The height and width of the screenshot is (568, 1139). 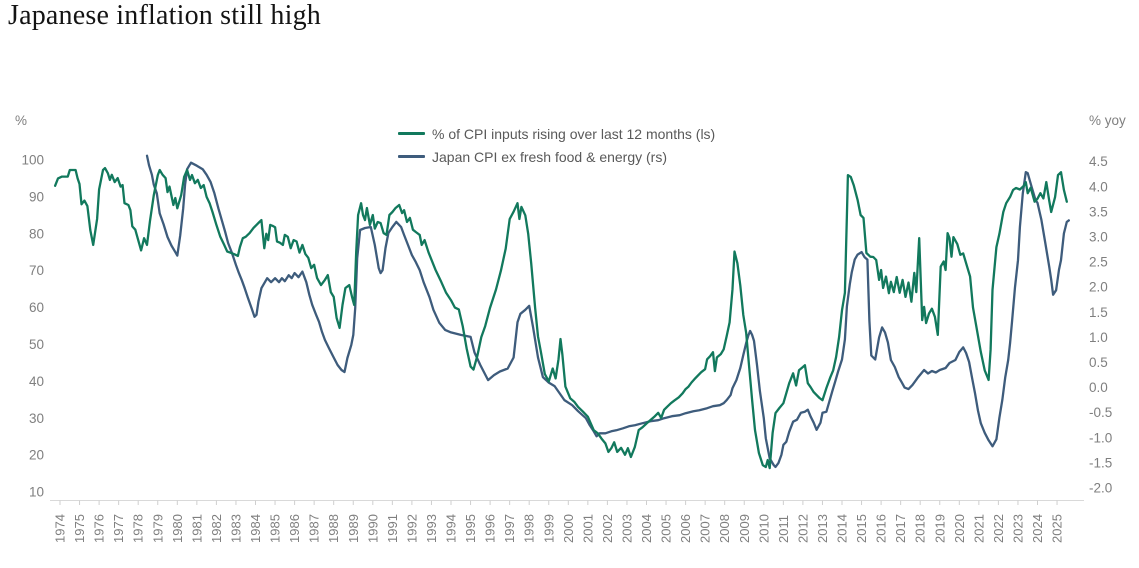 What do you see at coordinates (36, 455) in the screenshot?
I see `left-axis-tick-label: 20` at bounding box center [36, 455].